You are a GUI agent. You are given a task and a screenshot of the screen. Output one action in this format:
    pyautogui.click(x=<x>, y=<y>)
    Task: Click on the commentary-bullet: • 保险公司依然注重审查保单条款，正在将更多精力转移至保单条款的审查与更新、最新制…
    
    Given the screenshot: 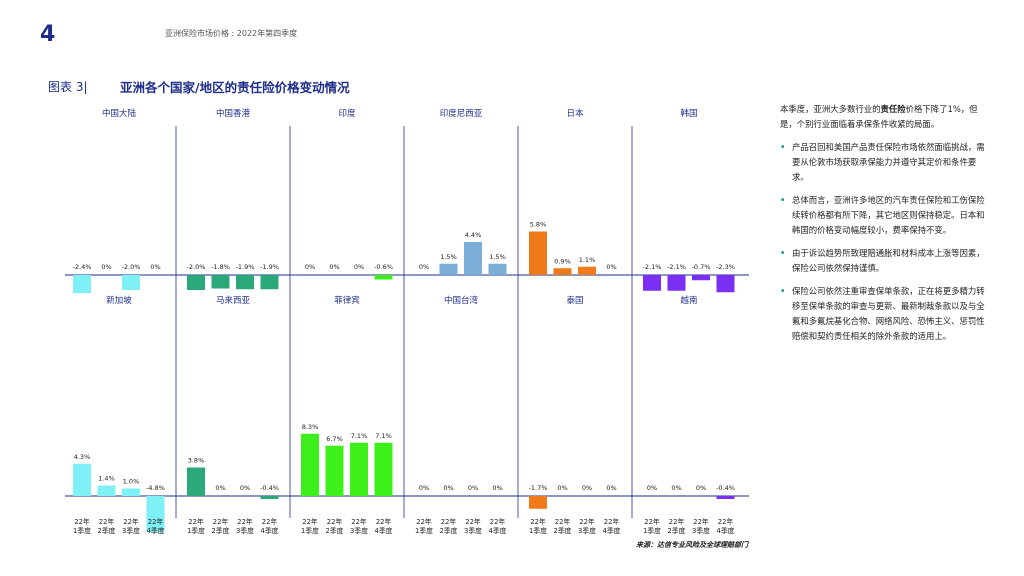 What is the action you would take?
    pyautogui.click(x=882, y=313)
    